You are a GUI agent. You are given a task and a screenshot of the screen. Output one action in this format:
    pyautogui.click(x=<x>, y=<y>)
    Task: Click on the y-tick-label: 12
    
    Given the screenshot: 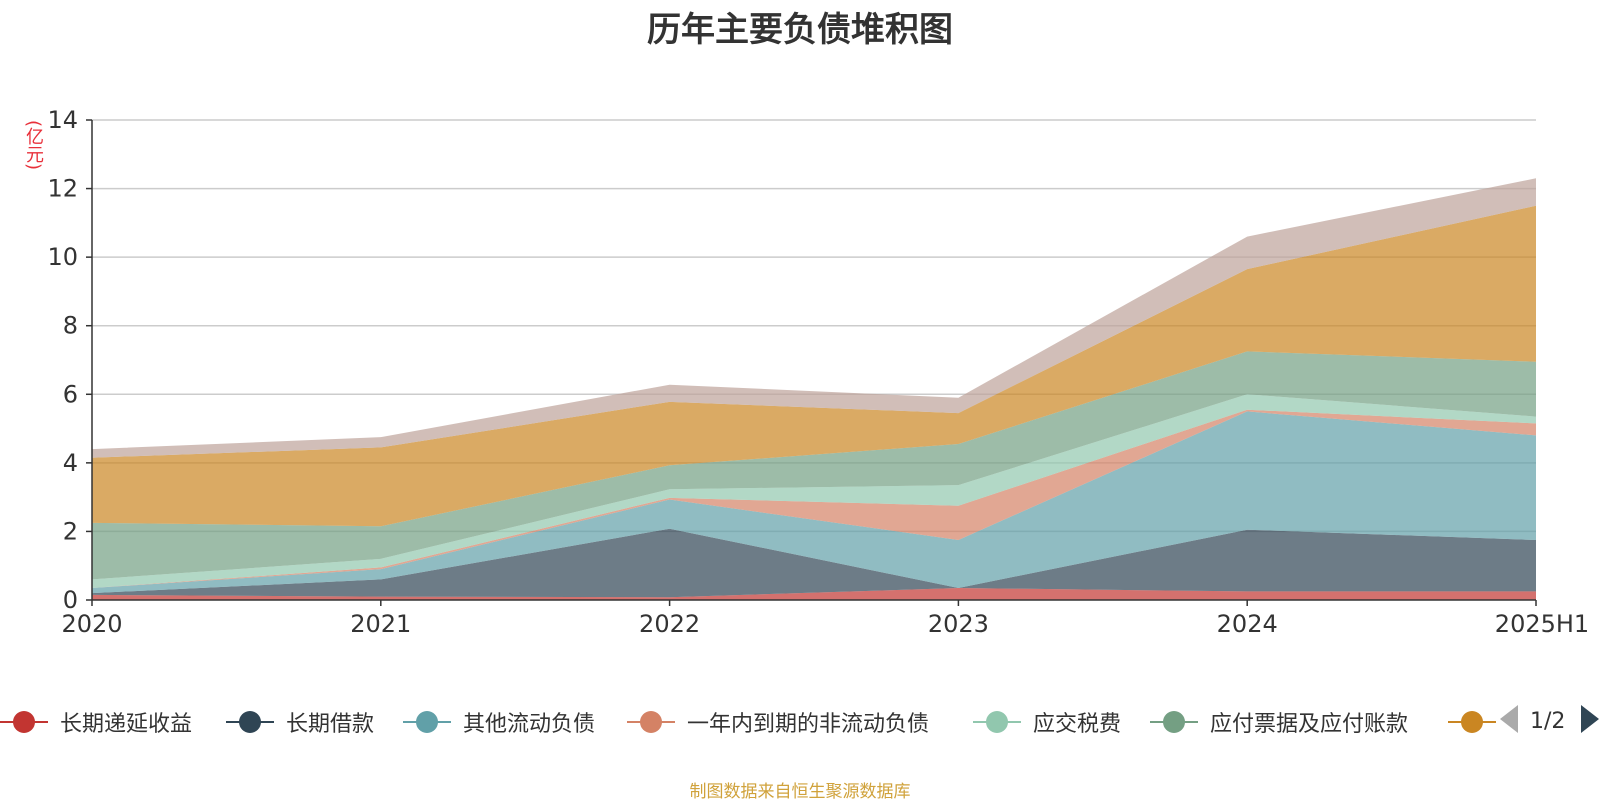 What is the action you would take?
    pyautogui.click(x=62, y=189)
    